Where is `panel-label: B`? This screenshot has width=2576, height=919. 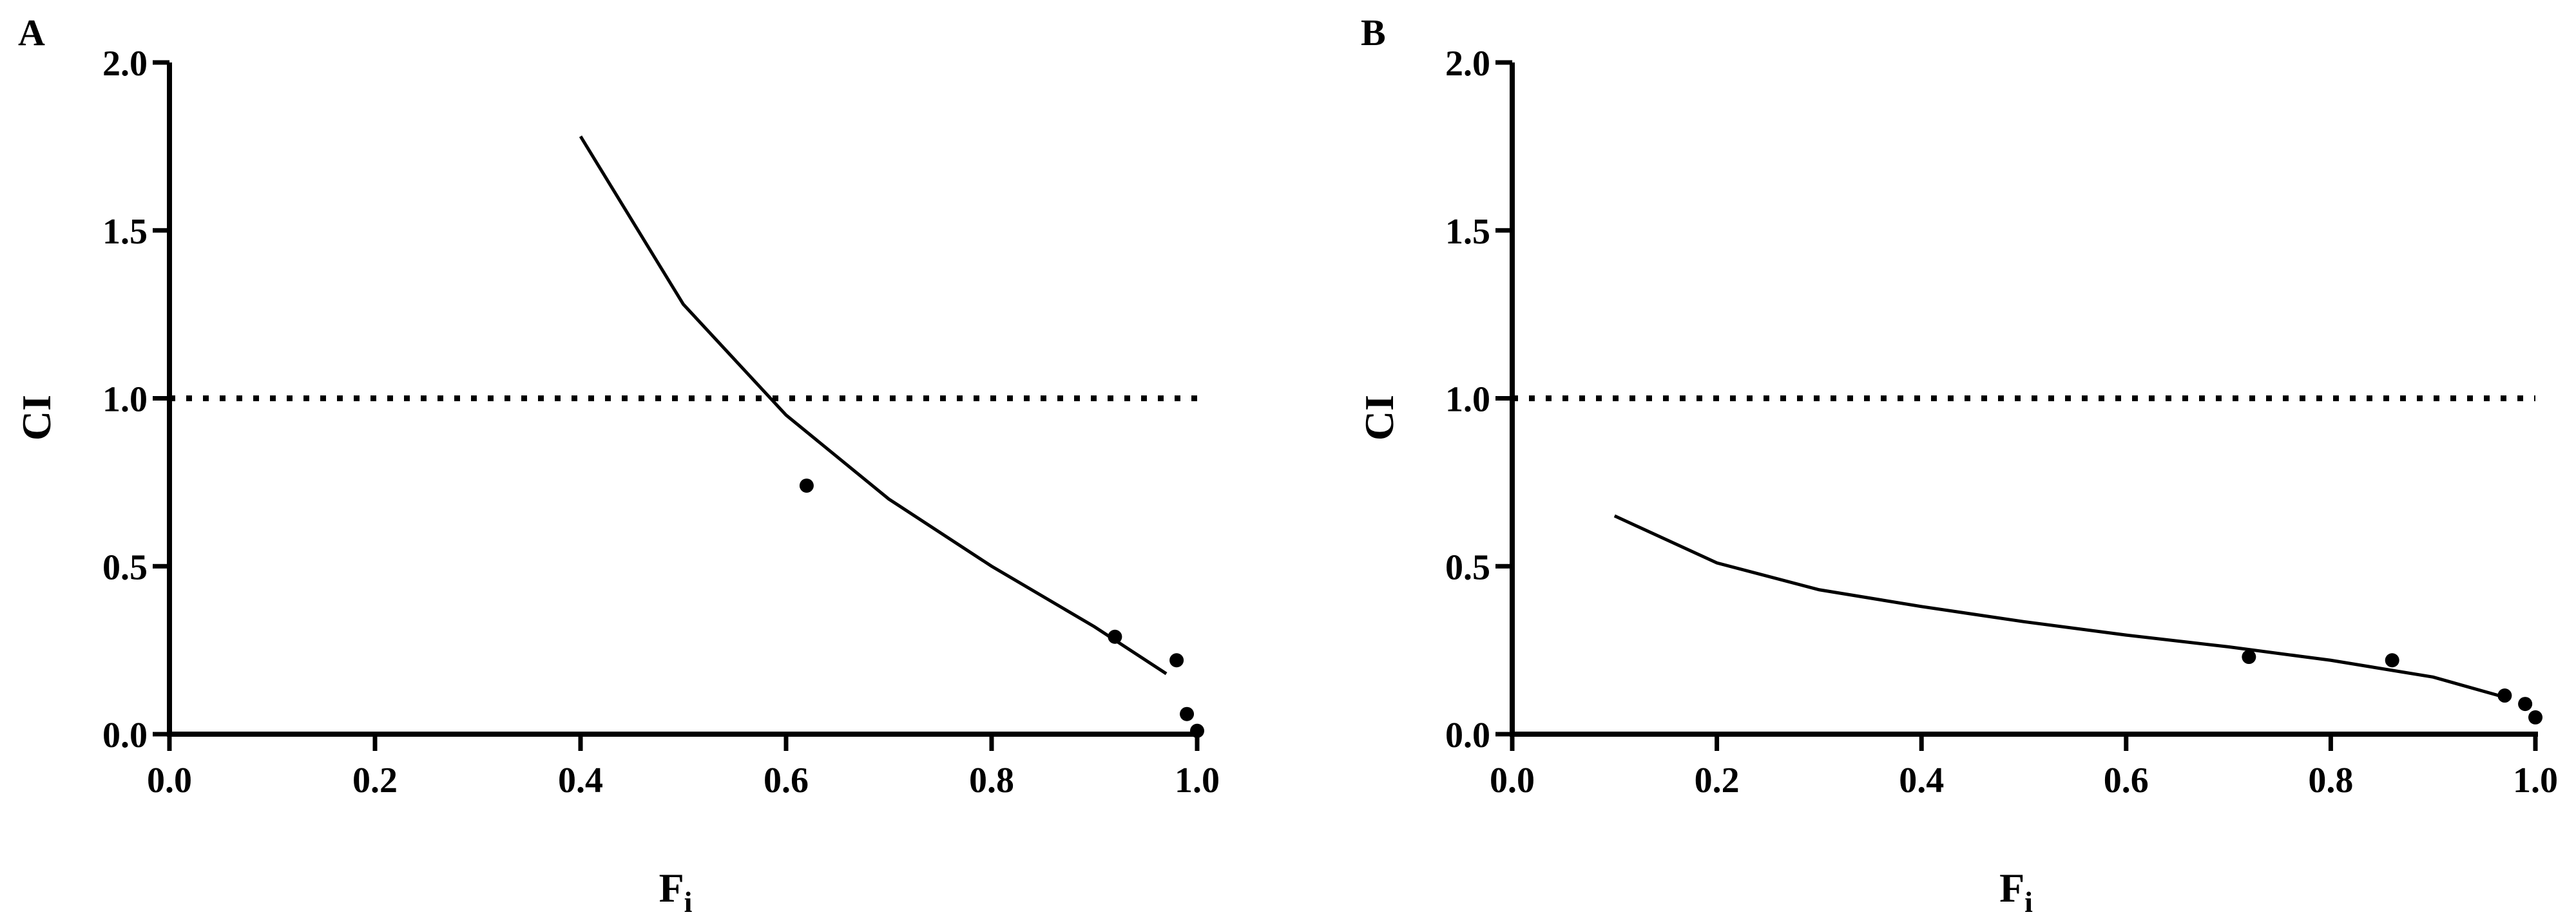 panel-label: B is located at coordinates (1374, 32).